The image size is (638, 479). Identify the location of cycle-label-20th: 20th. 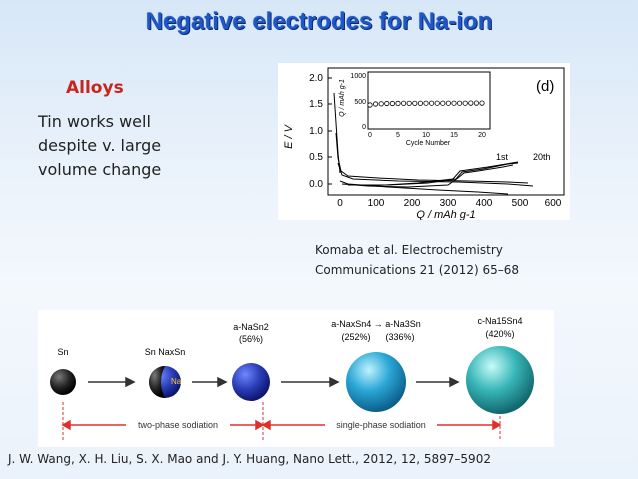
(542, 157).